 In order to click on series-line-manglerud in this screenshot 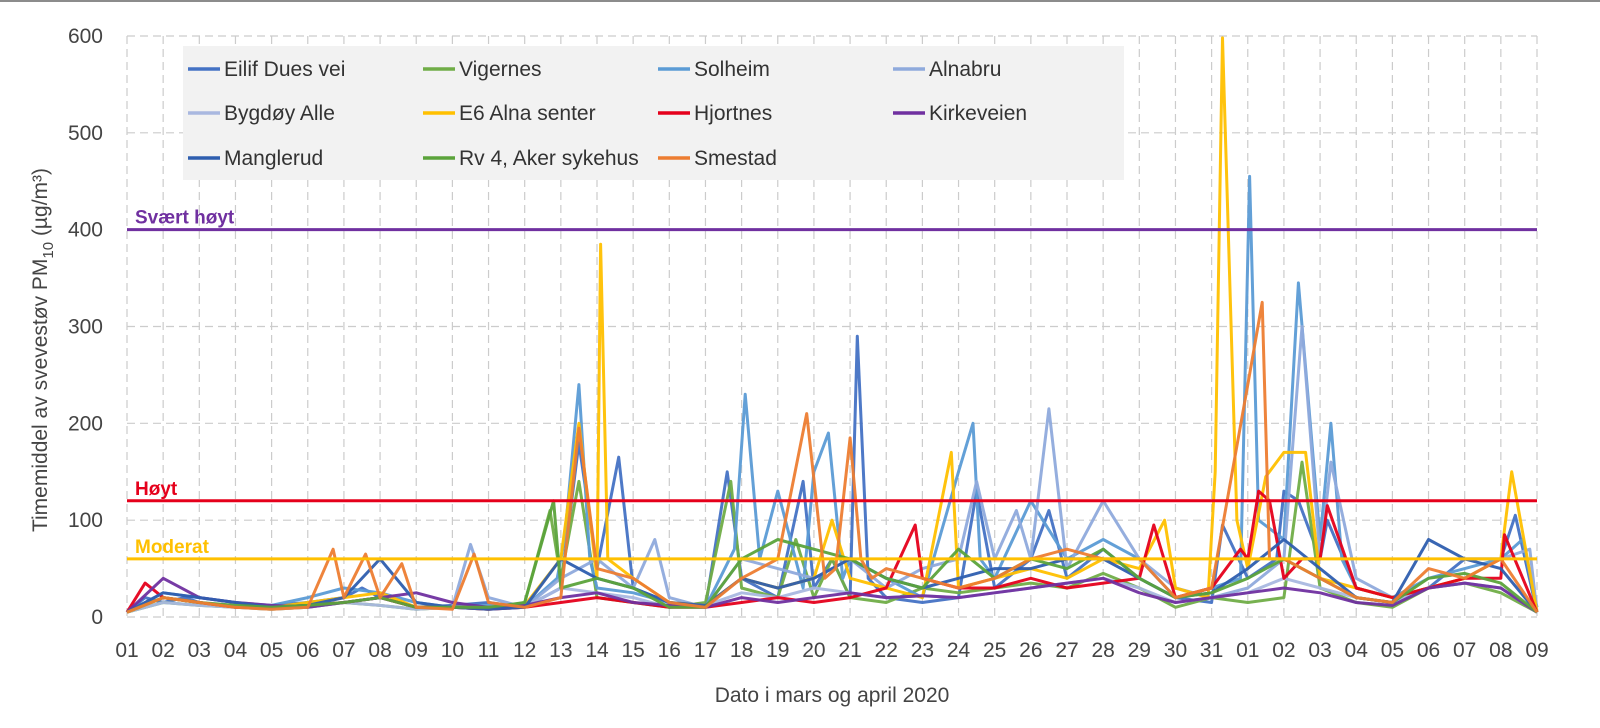, I will do `click(832, 576)`.